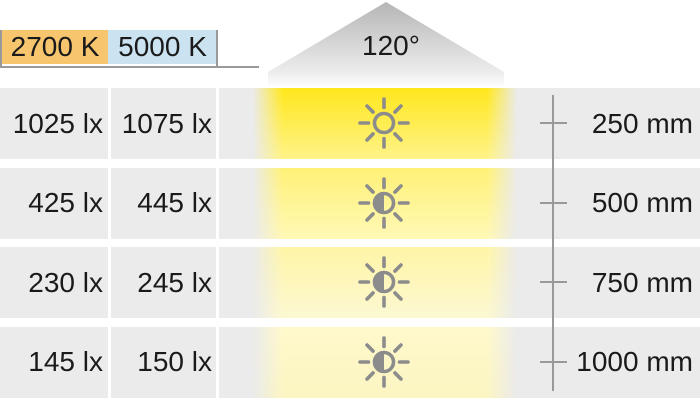 Image resolution: width=700 pixels, height=406 pixels. I want to click on beam-angle-label: 120°, so click(391, 45).